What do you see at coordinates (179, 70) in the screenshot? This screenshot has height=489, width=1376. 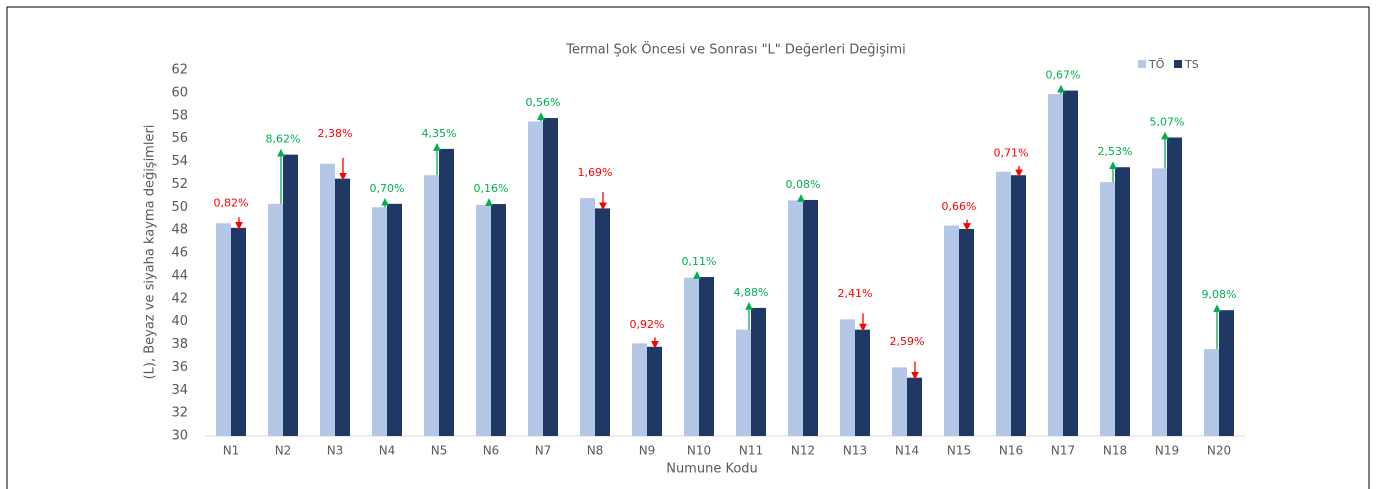 I see `y-tick-label: 62` at bounding box center [179, 70].